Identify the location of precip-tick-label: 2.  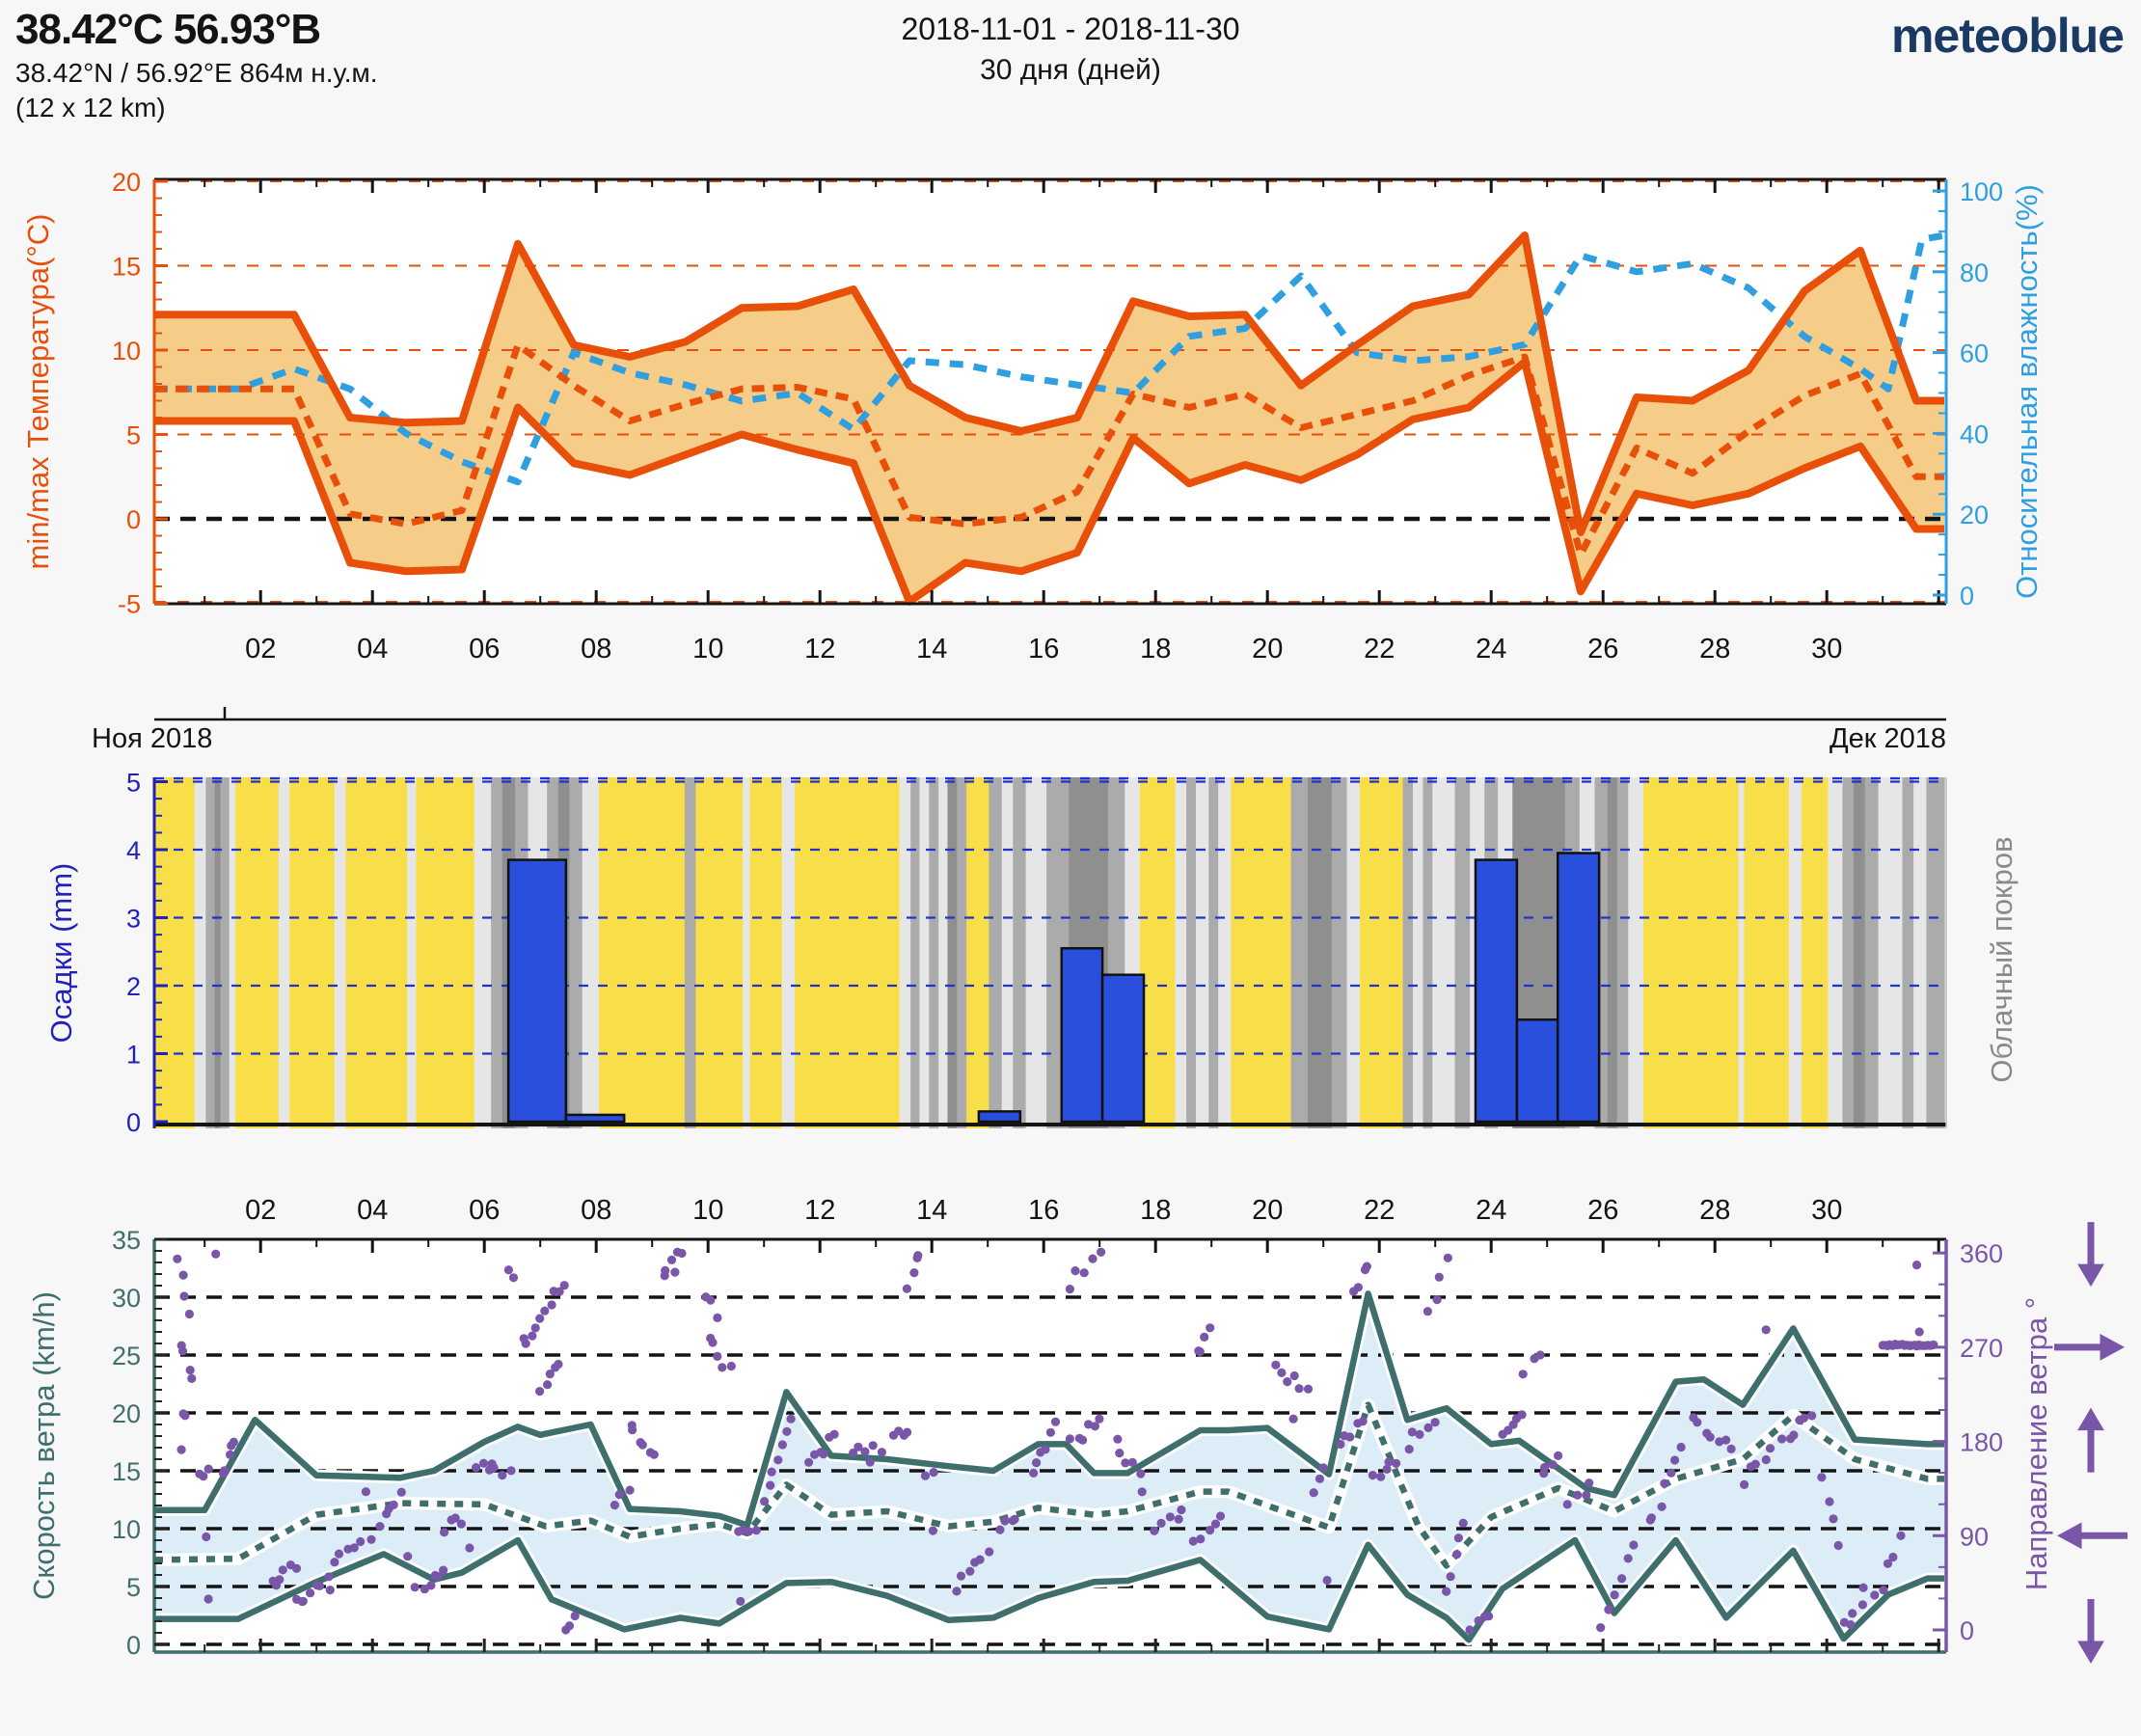
(134, 987).